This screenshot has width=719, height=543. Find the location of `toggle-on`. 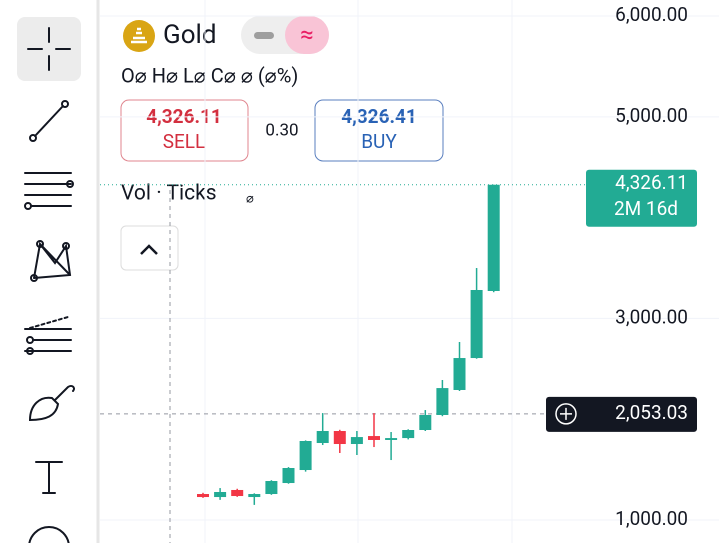

toggle-on is located at coordinates (307, 35).